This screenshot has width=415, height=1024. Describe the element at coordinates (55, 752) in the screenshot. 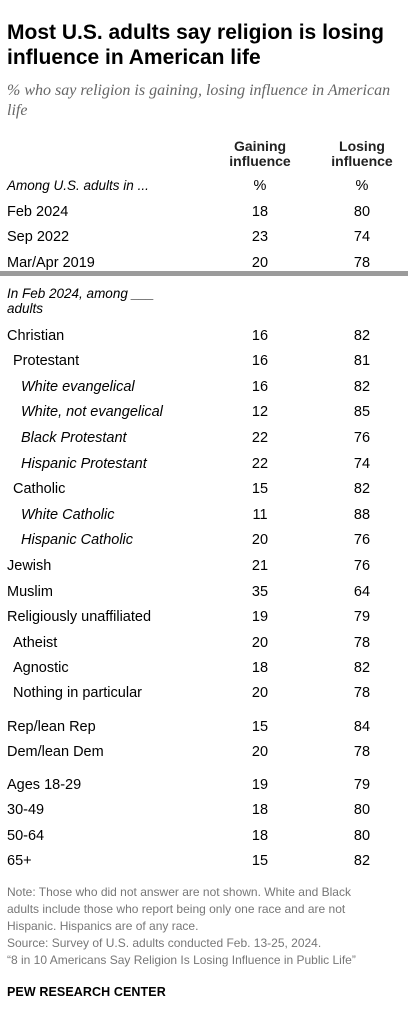

I see `row-label: Dem/lean Dem` at that location.